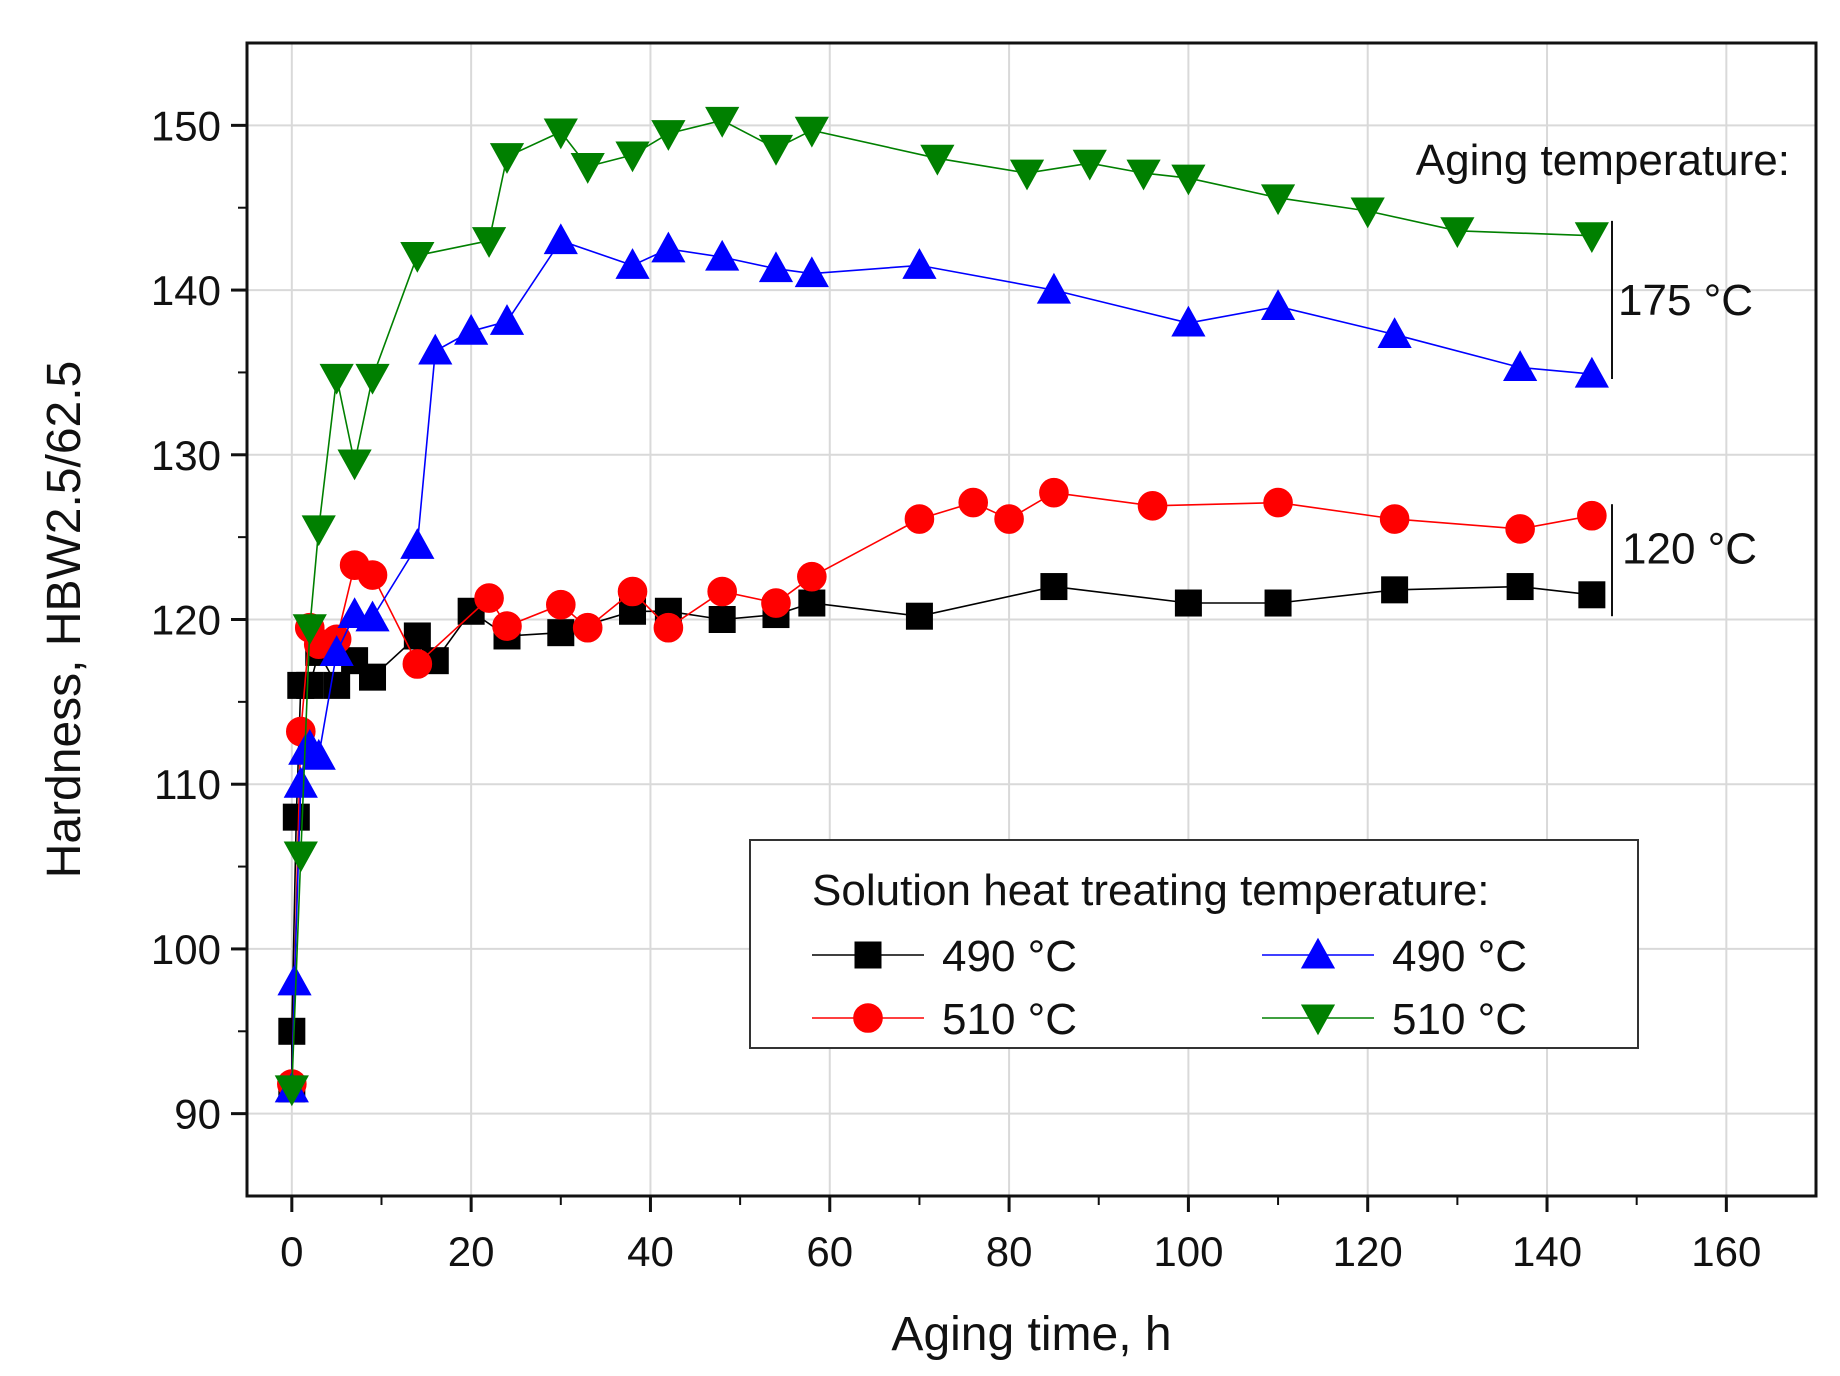 This screenshot has height=1376, width=1840. Describe the element at coordinates (186, 290) in the screenshot. I see `y-tick-label: 140` at that location.